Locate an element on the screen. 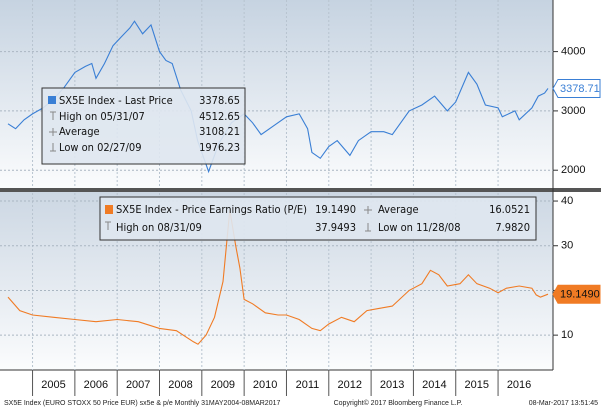 This screenshot has width=601, height=409. x-tick-label: 2016 is located at coordinates (519, 385).